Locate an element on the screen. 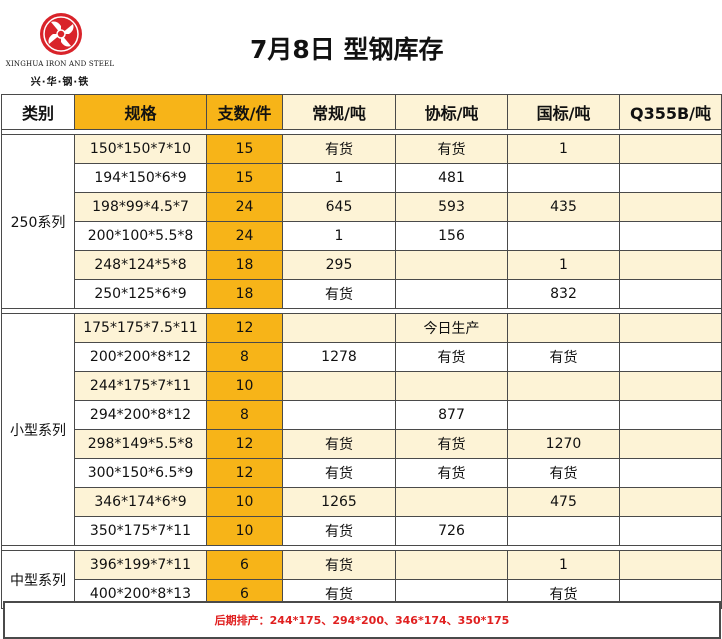 This screenshot has width=722, height=639. future-production-note: 后期排产：244*175、294*200、346*174、350*175 is located at coordinates (362, 620).